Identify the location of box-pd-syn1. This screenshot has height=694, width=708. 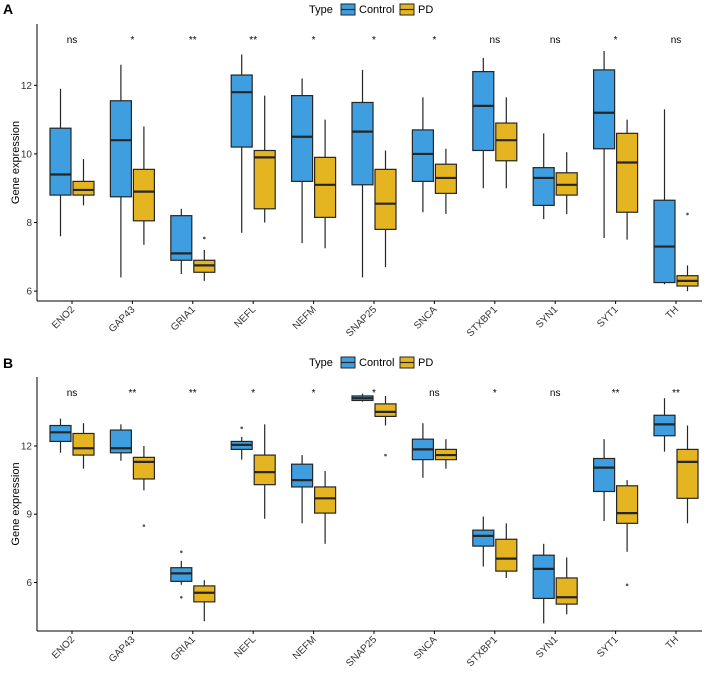
(566, 183).